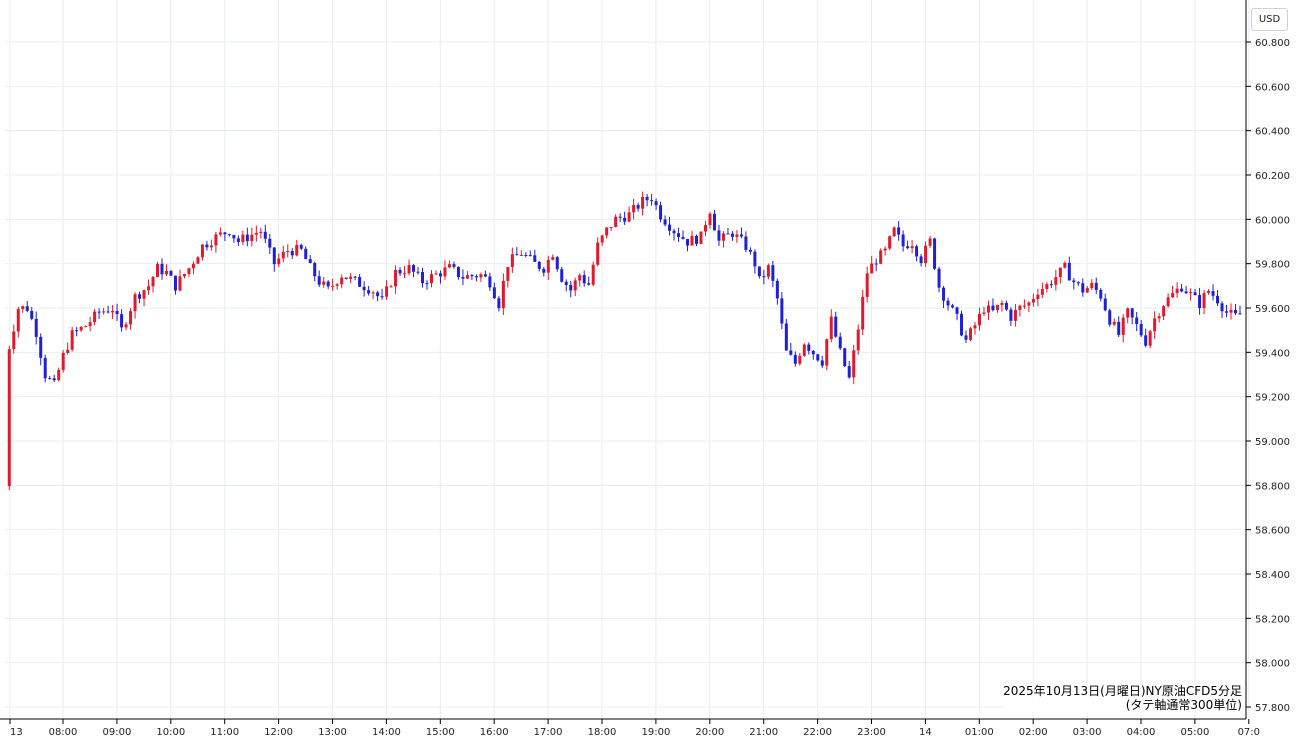 This screenshot has height=745, width=1300. I want to click on price-tick-label: 60.800, so click(1272, 43).